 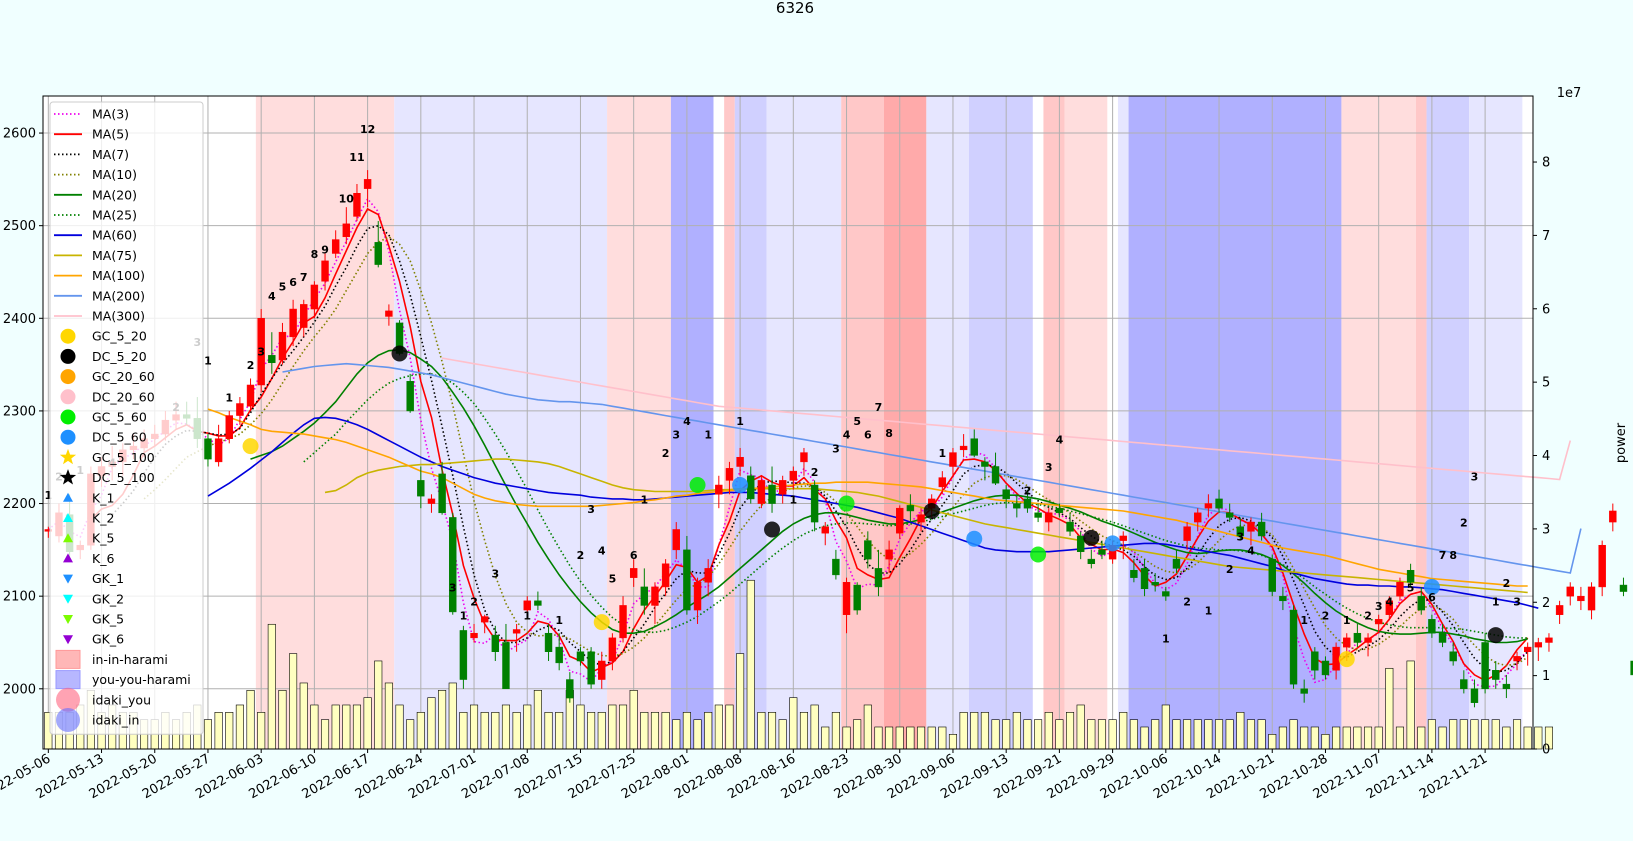 I want to click on legend-label: DC_5_60, so click(x=119, y=437).